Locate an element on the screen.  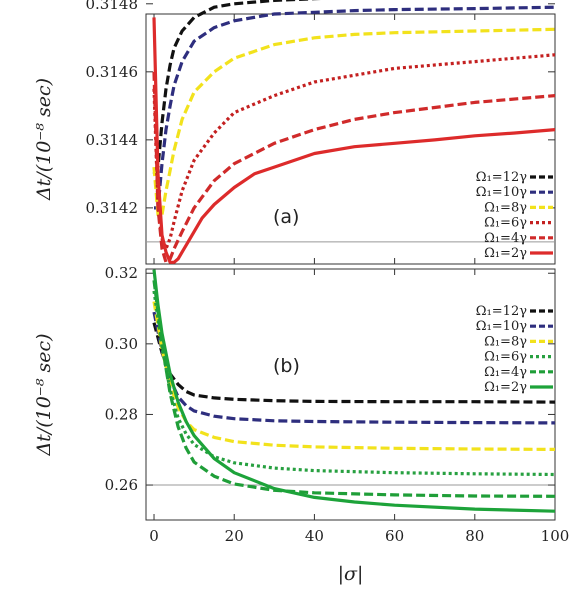
x-tick-label: 0 is located at coordinates (154, 536).